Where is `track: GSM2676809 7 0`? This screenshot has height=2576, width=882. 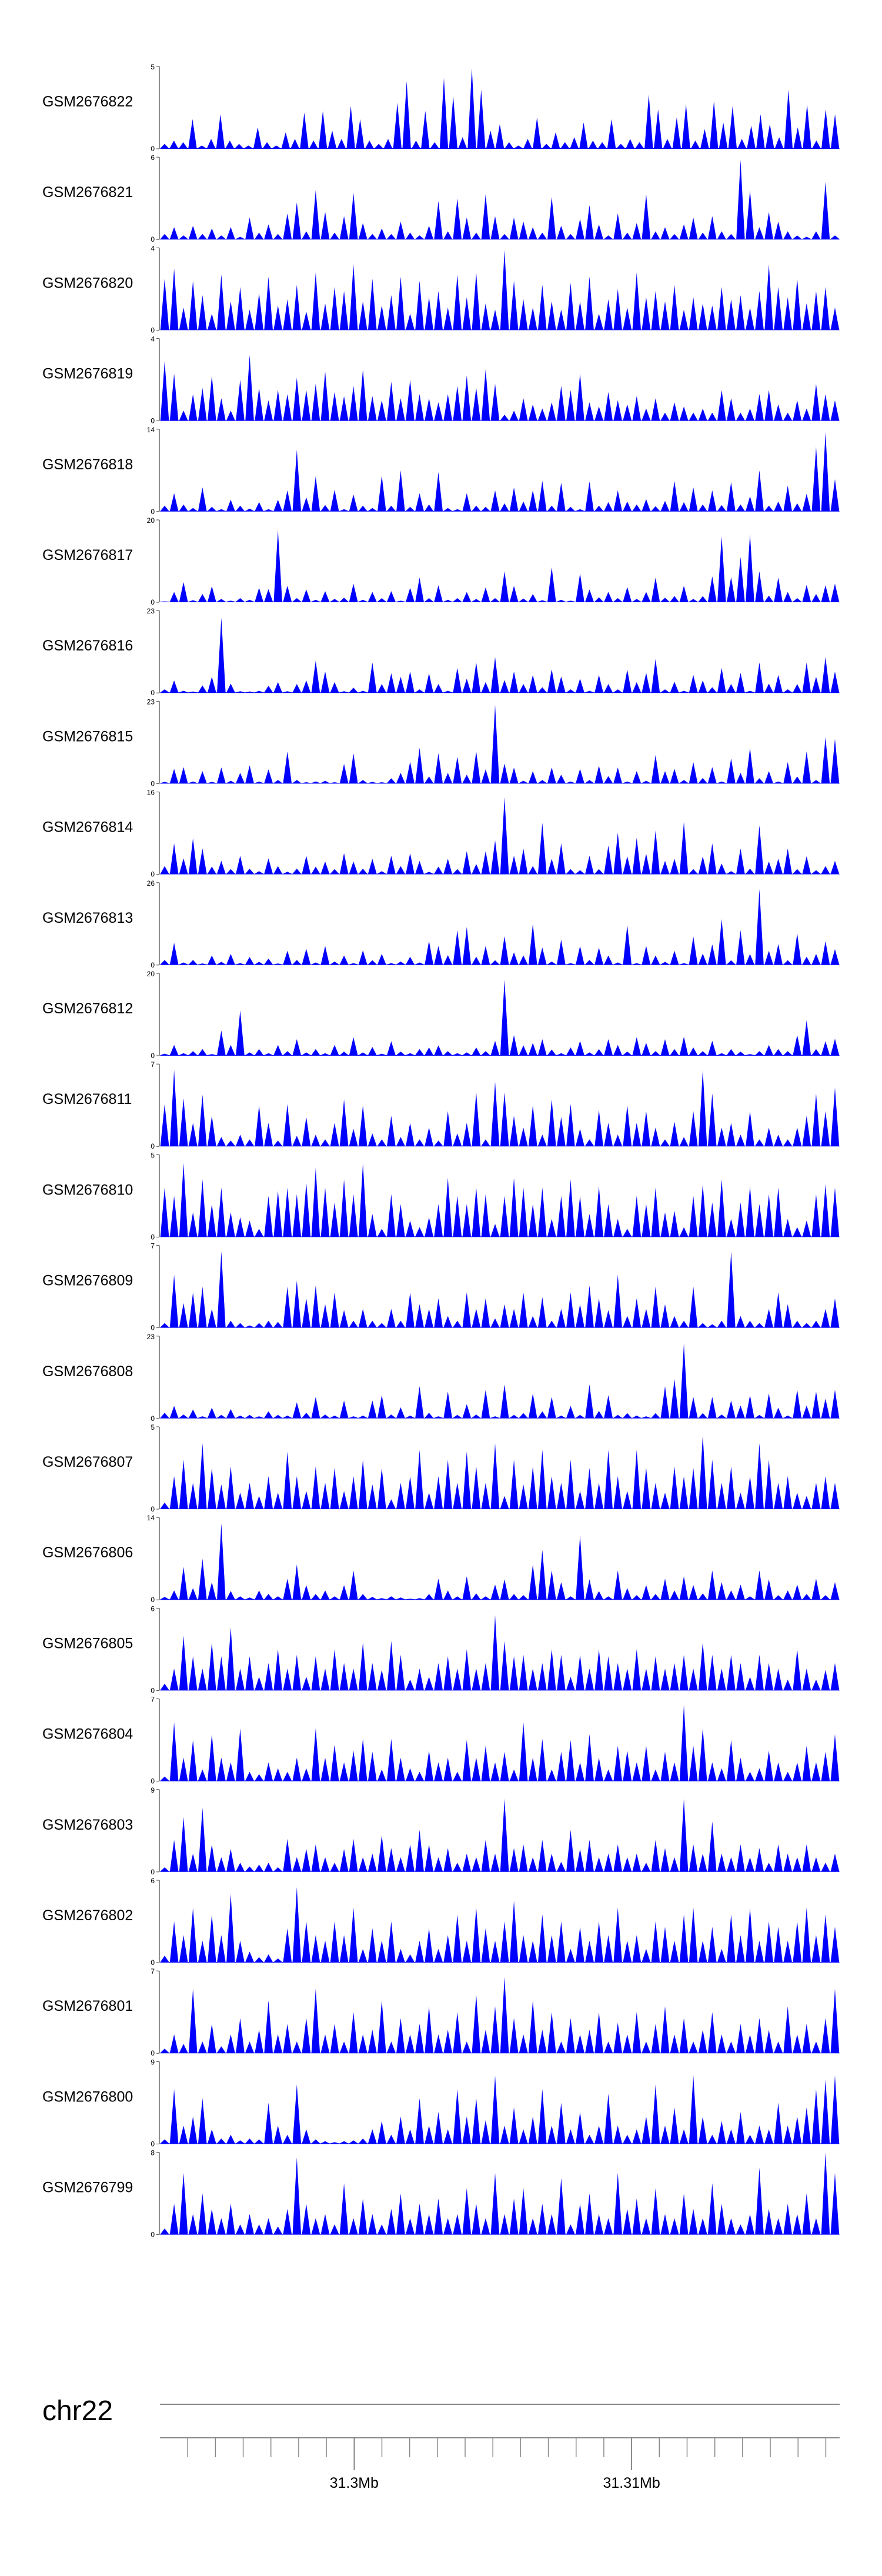 track: GSM2676809 7 0 is located at coordinates (441, 1287).